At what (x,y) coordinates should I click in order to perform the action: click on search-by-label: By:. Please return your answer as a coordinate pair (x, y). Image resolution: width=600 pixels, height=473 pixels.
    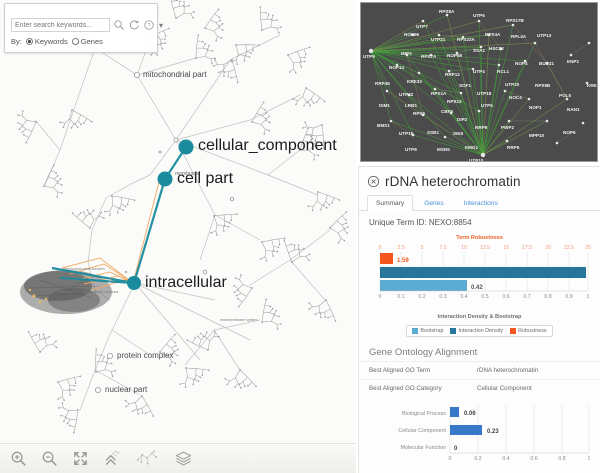
    Looking at the image, I should click on (16, 41).